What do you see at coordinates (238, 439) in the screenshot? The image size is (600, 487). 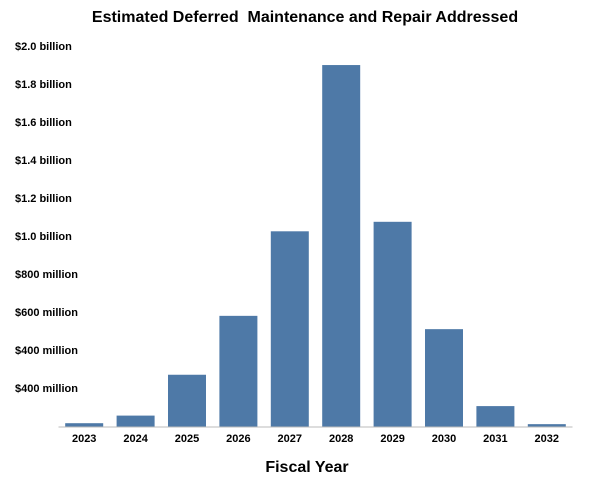 I see `x-tick-label: 2026` at bounding box center [238, 439].